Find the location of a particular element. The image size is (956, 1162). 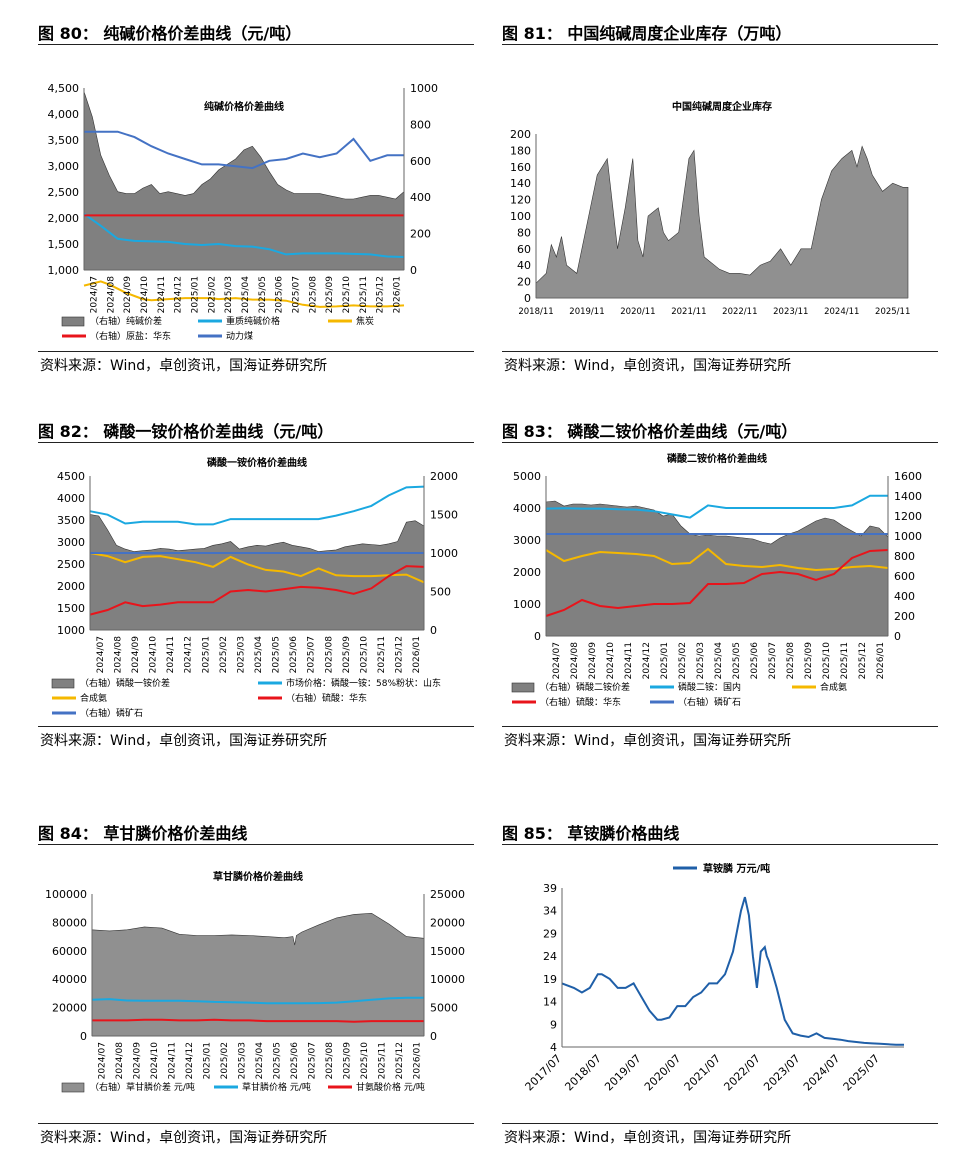

y-tick-label: 180 is located at coordinates (520, 150).